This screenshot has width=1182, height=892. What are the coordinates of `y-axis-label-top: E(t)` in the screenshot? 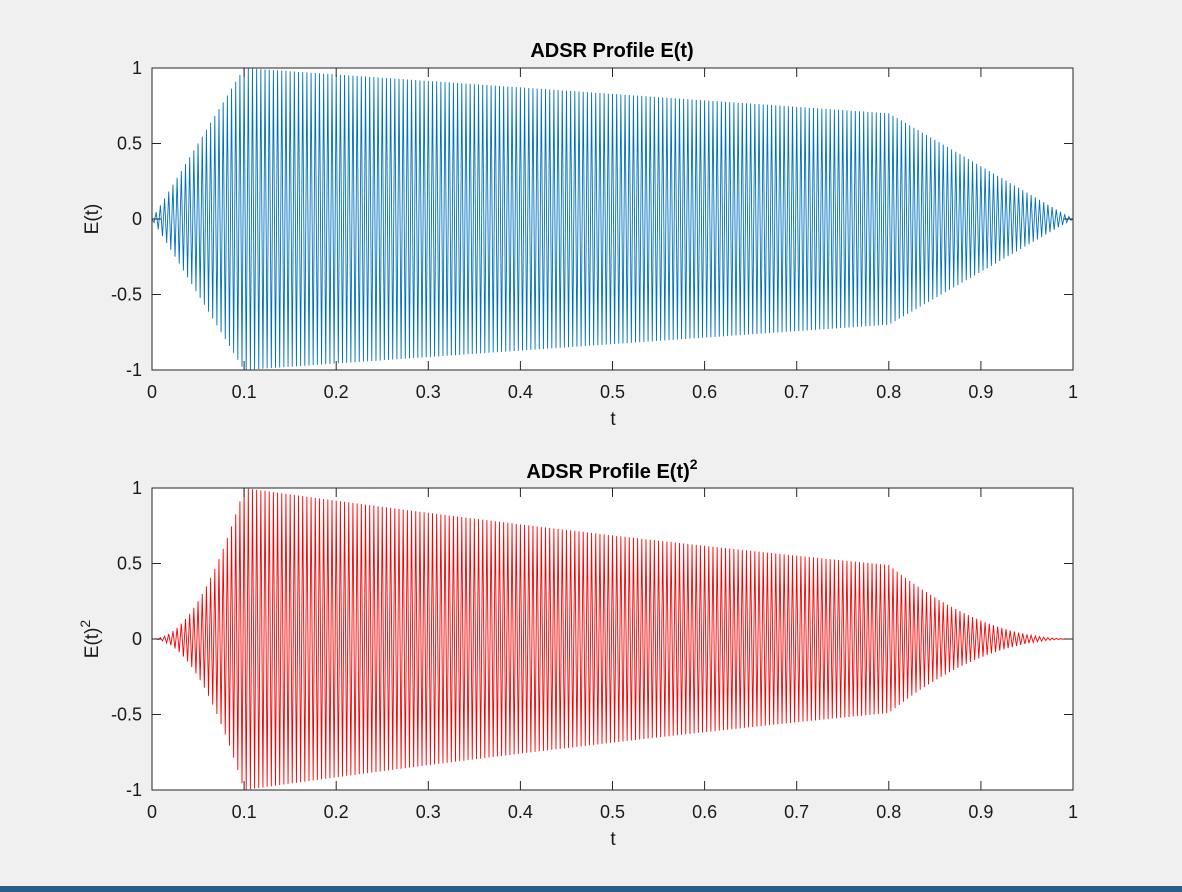 It's located at (92, 219).